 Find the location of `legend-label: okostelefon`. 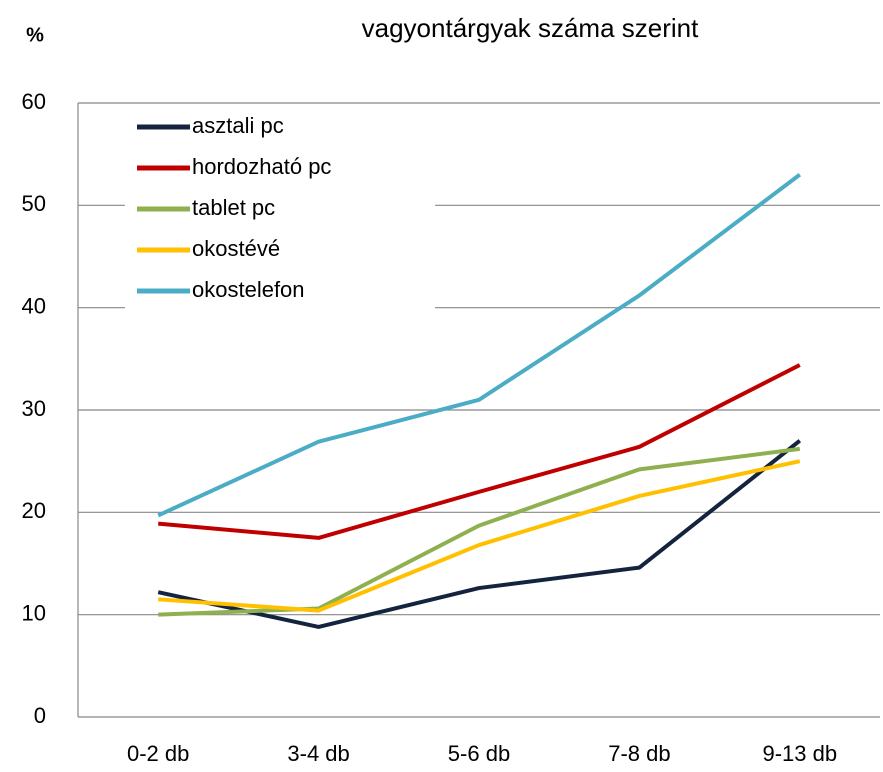

legend-label: okostelefon is located at coordinates (248, 289).